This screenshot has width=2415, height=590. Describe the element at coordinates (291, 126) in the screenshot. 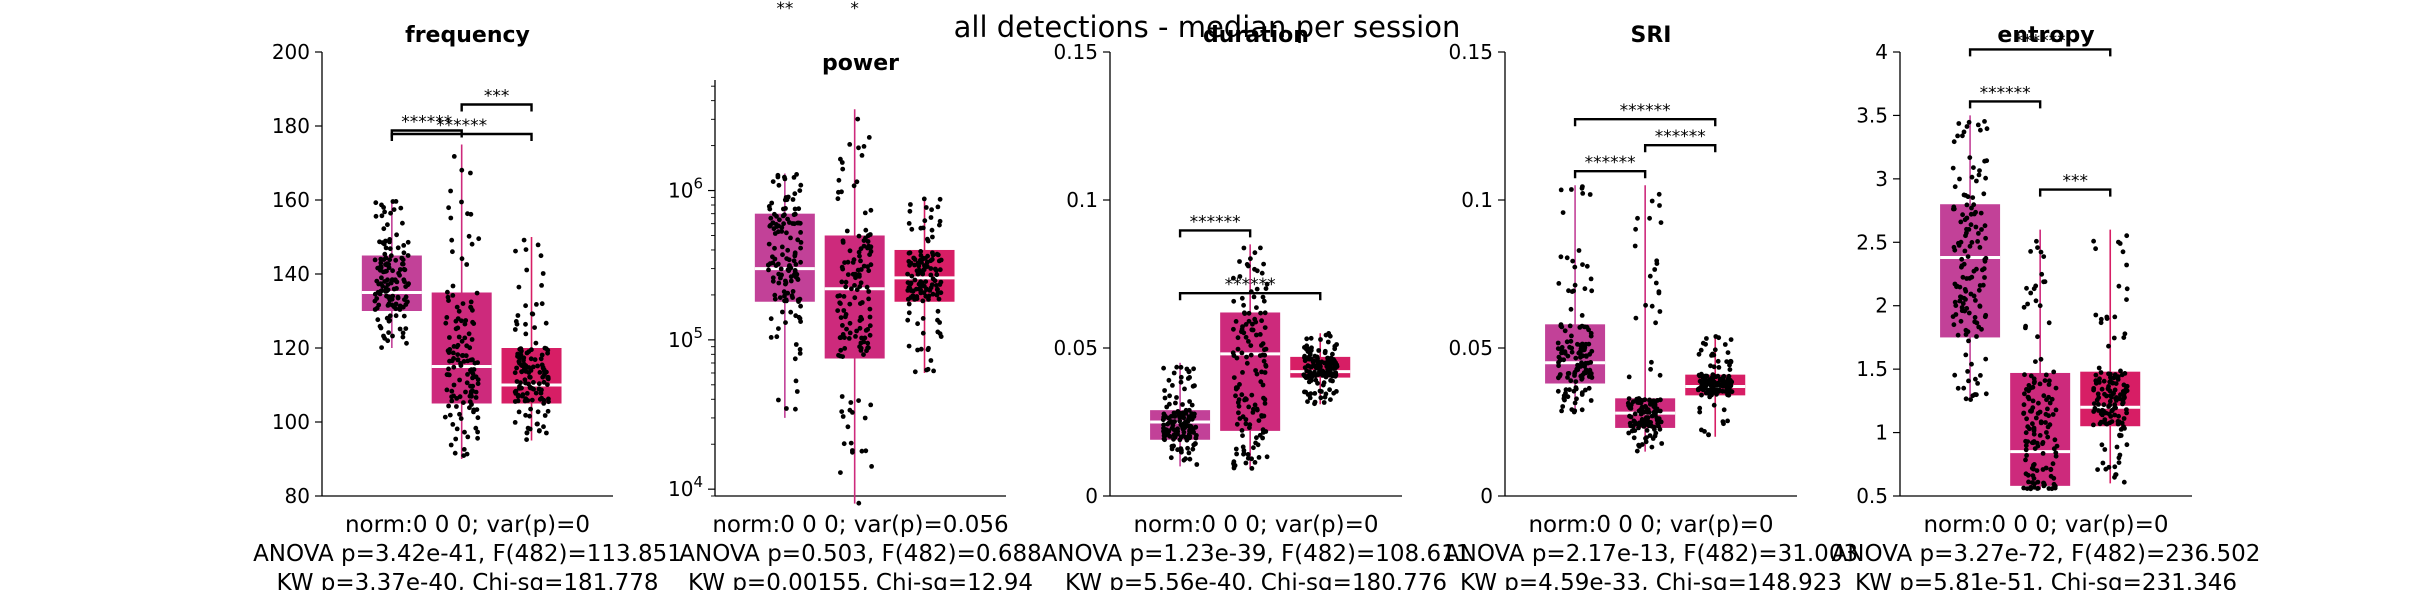

I see `y-tick-label: 180` at that location.